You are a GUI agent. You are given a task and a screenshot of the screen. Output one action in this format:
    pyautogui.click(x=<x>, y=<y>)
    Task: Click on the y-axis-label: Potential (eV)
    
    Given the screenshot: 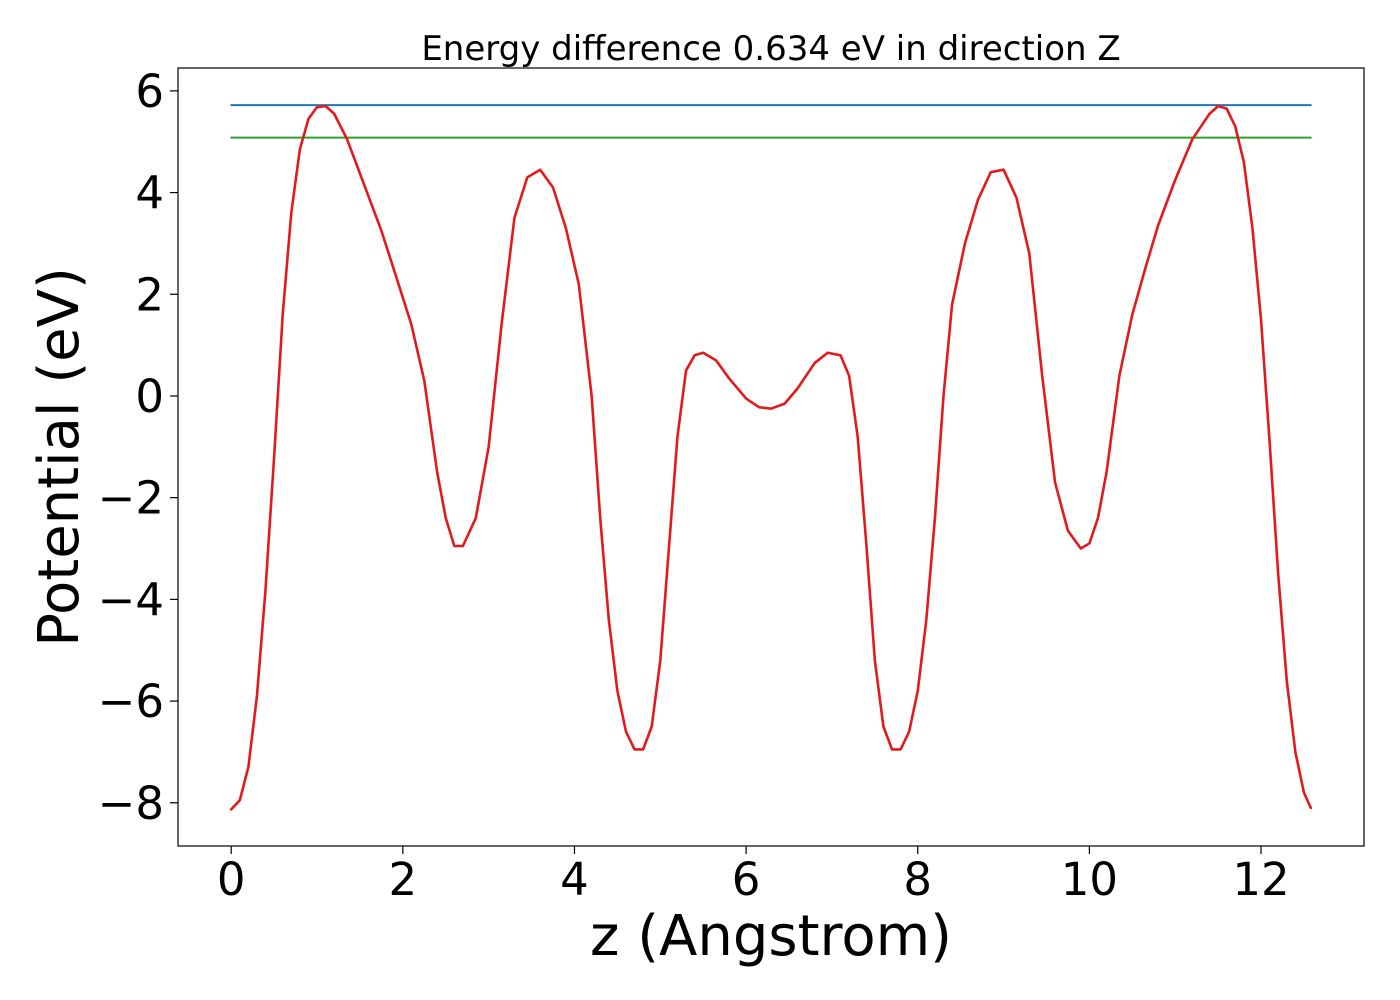 What is the action you would take?
    pyautogui.click(x=59, y=457)
    